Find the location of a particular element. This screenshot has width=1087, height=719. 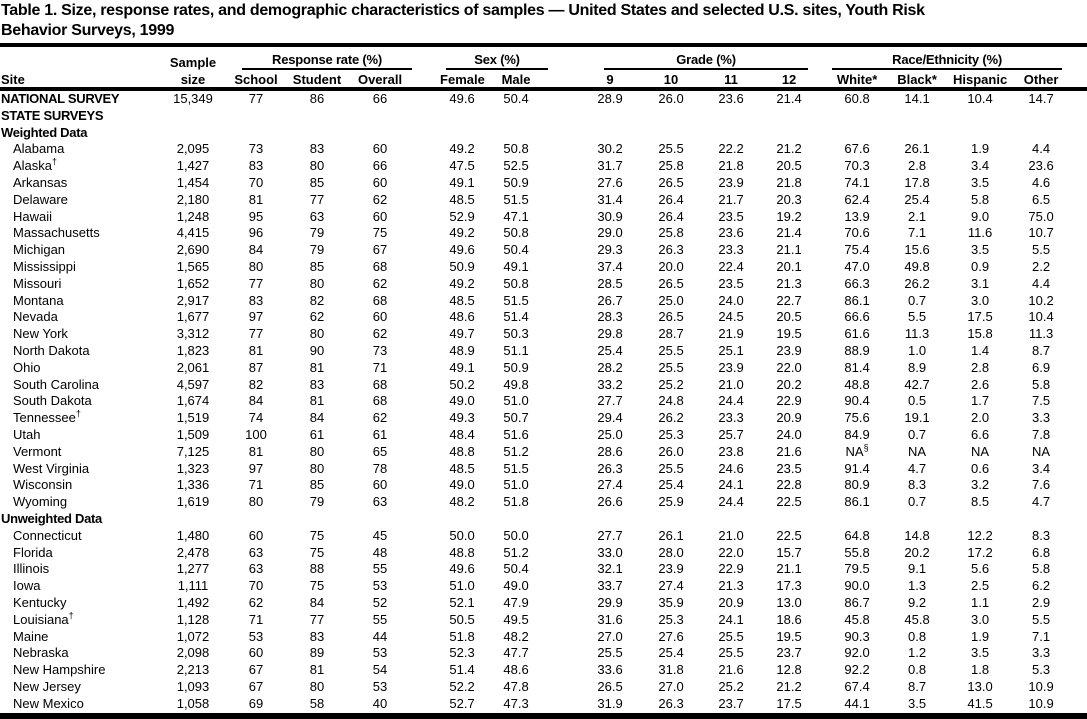

grade-11-cell: 23.5 is located at coordinates (731, 283).